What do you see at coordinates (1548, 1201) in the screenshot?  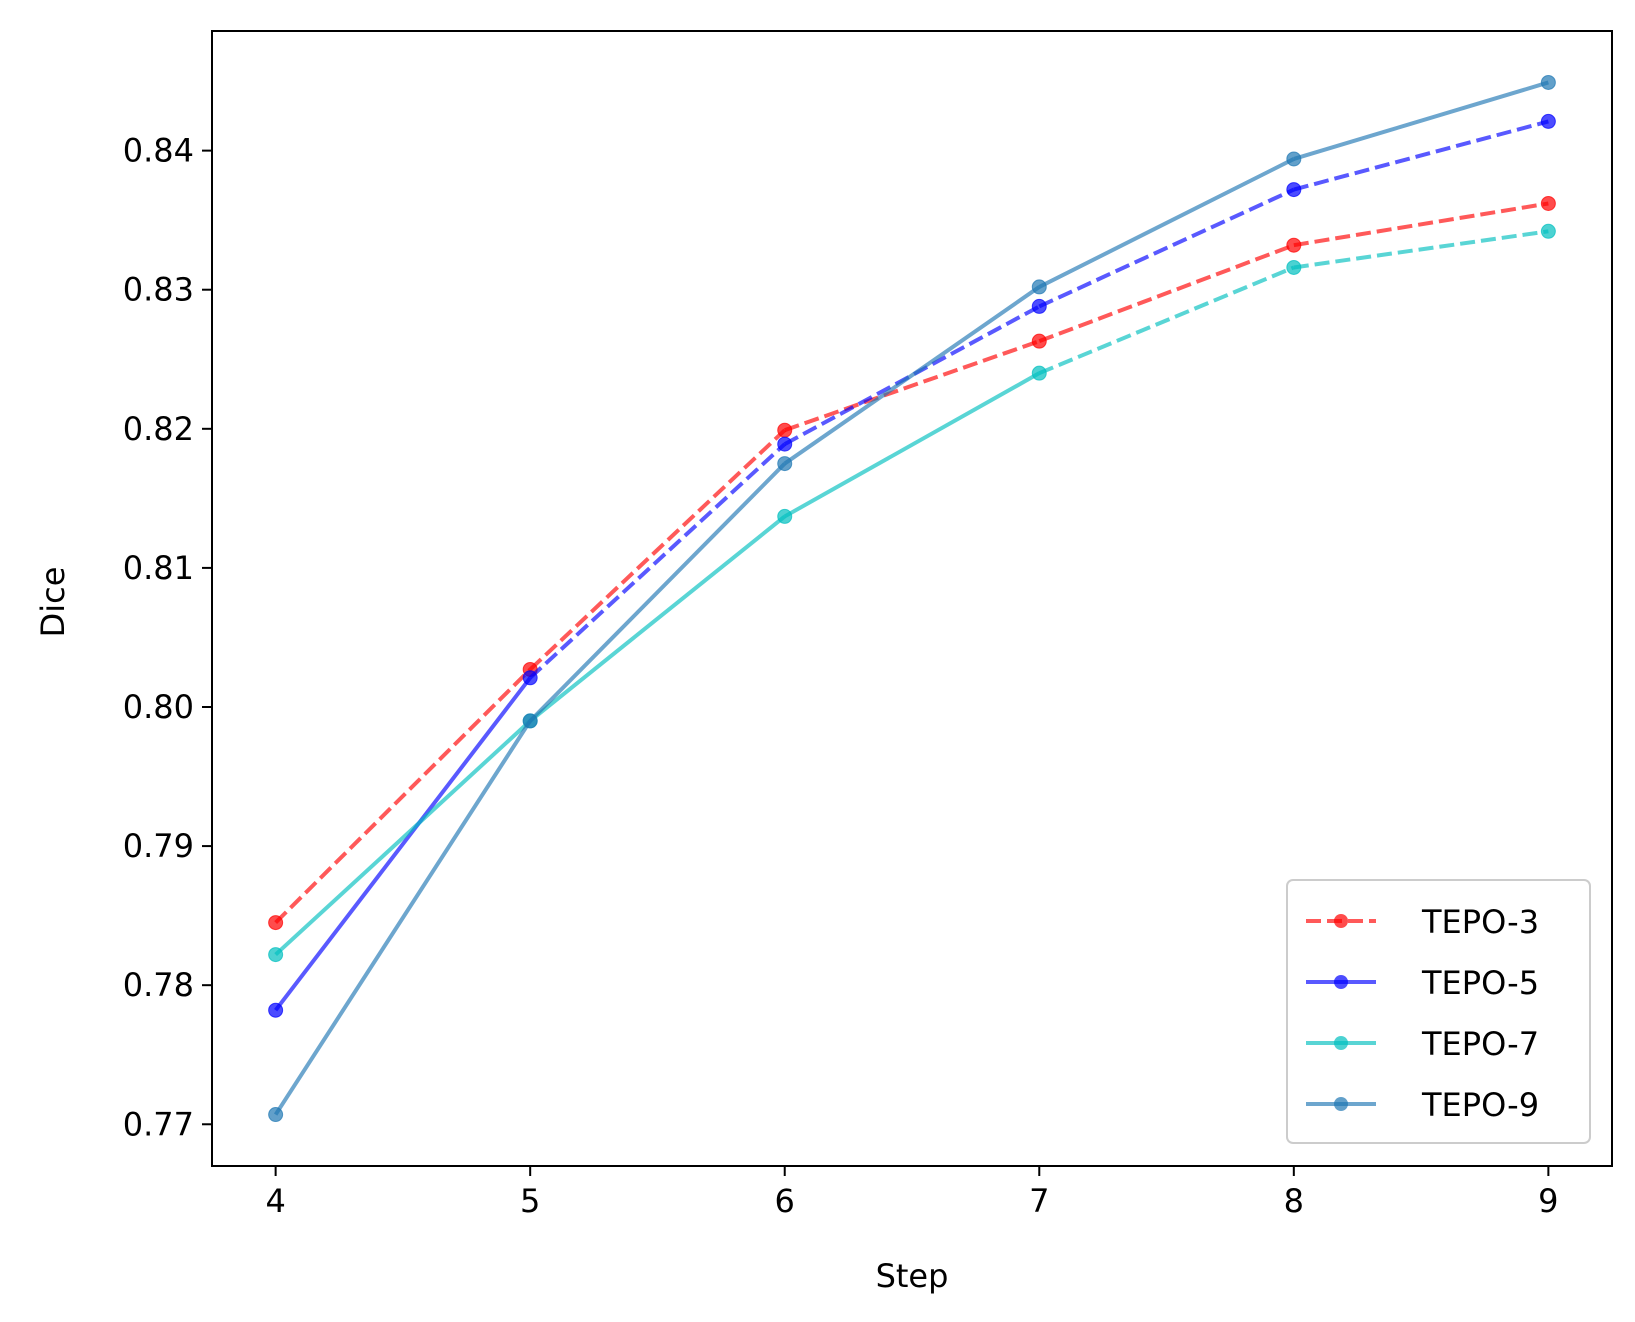 I see `x-tick-label: 9` at bounding box center [1548, 1201].